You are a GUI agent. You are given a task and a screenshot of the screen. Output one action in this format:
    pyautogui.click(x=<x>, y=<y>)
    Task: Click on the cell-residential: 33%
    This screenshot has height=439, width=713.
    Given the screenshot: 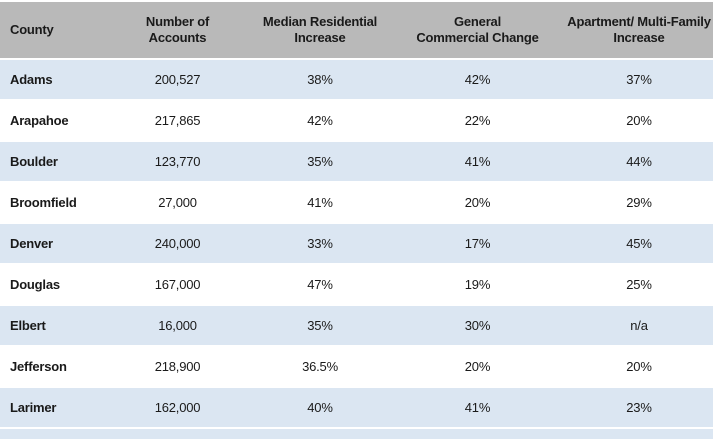 What is the action you would take?
    pyautogui.click(x=320, y=243)
    